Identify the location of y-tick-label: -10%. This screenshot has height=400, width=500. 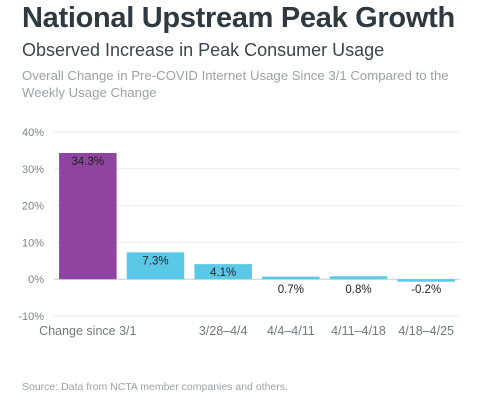
(31, 317).